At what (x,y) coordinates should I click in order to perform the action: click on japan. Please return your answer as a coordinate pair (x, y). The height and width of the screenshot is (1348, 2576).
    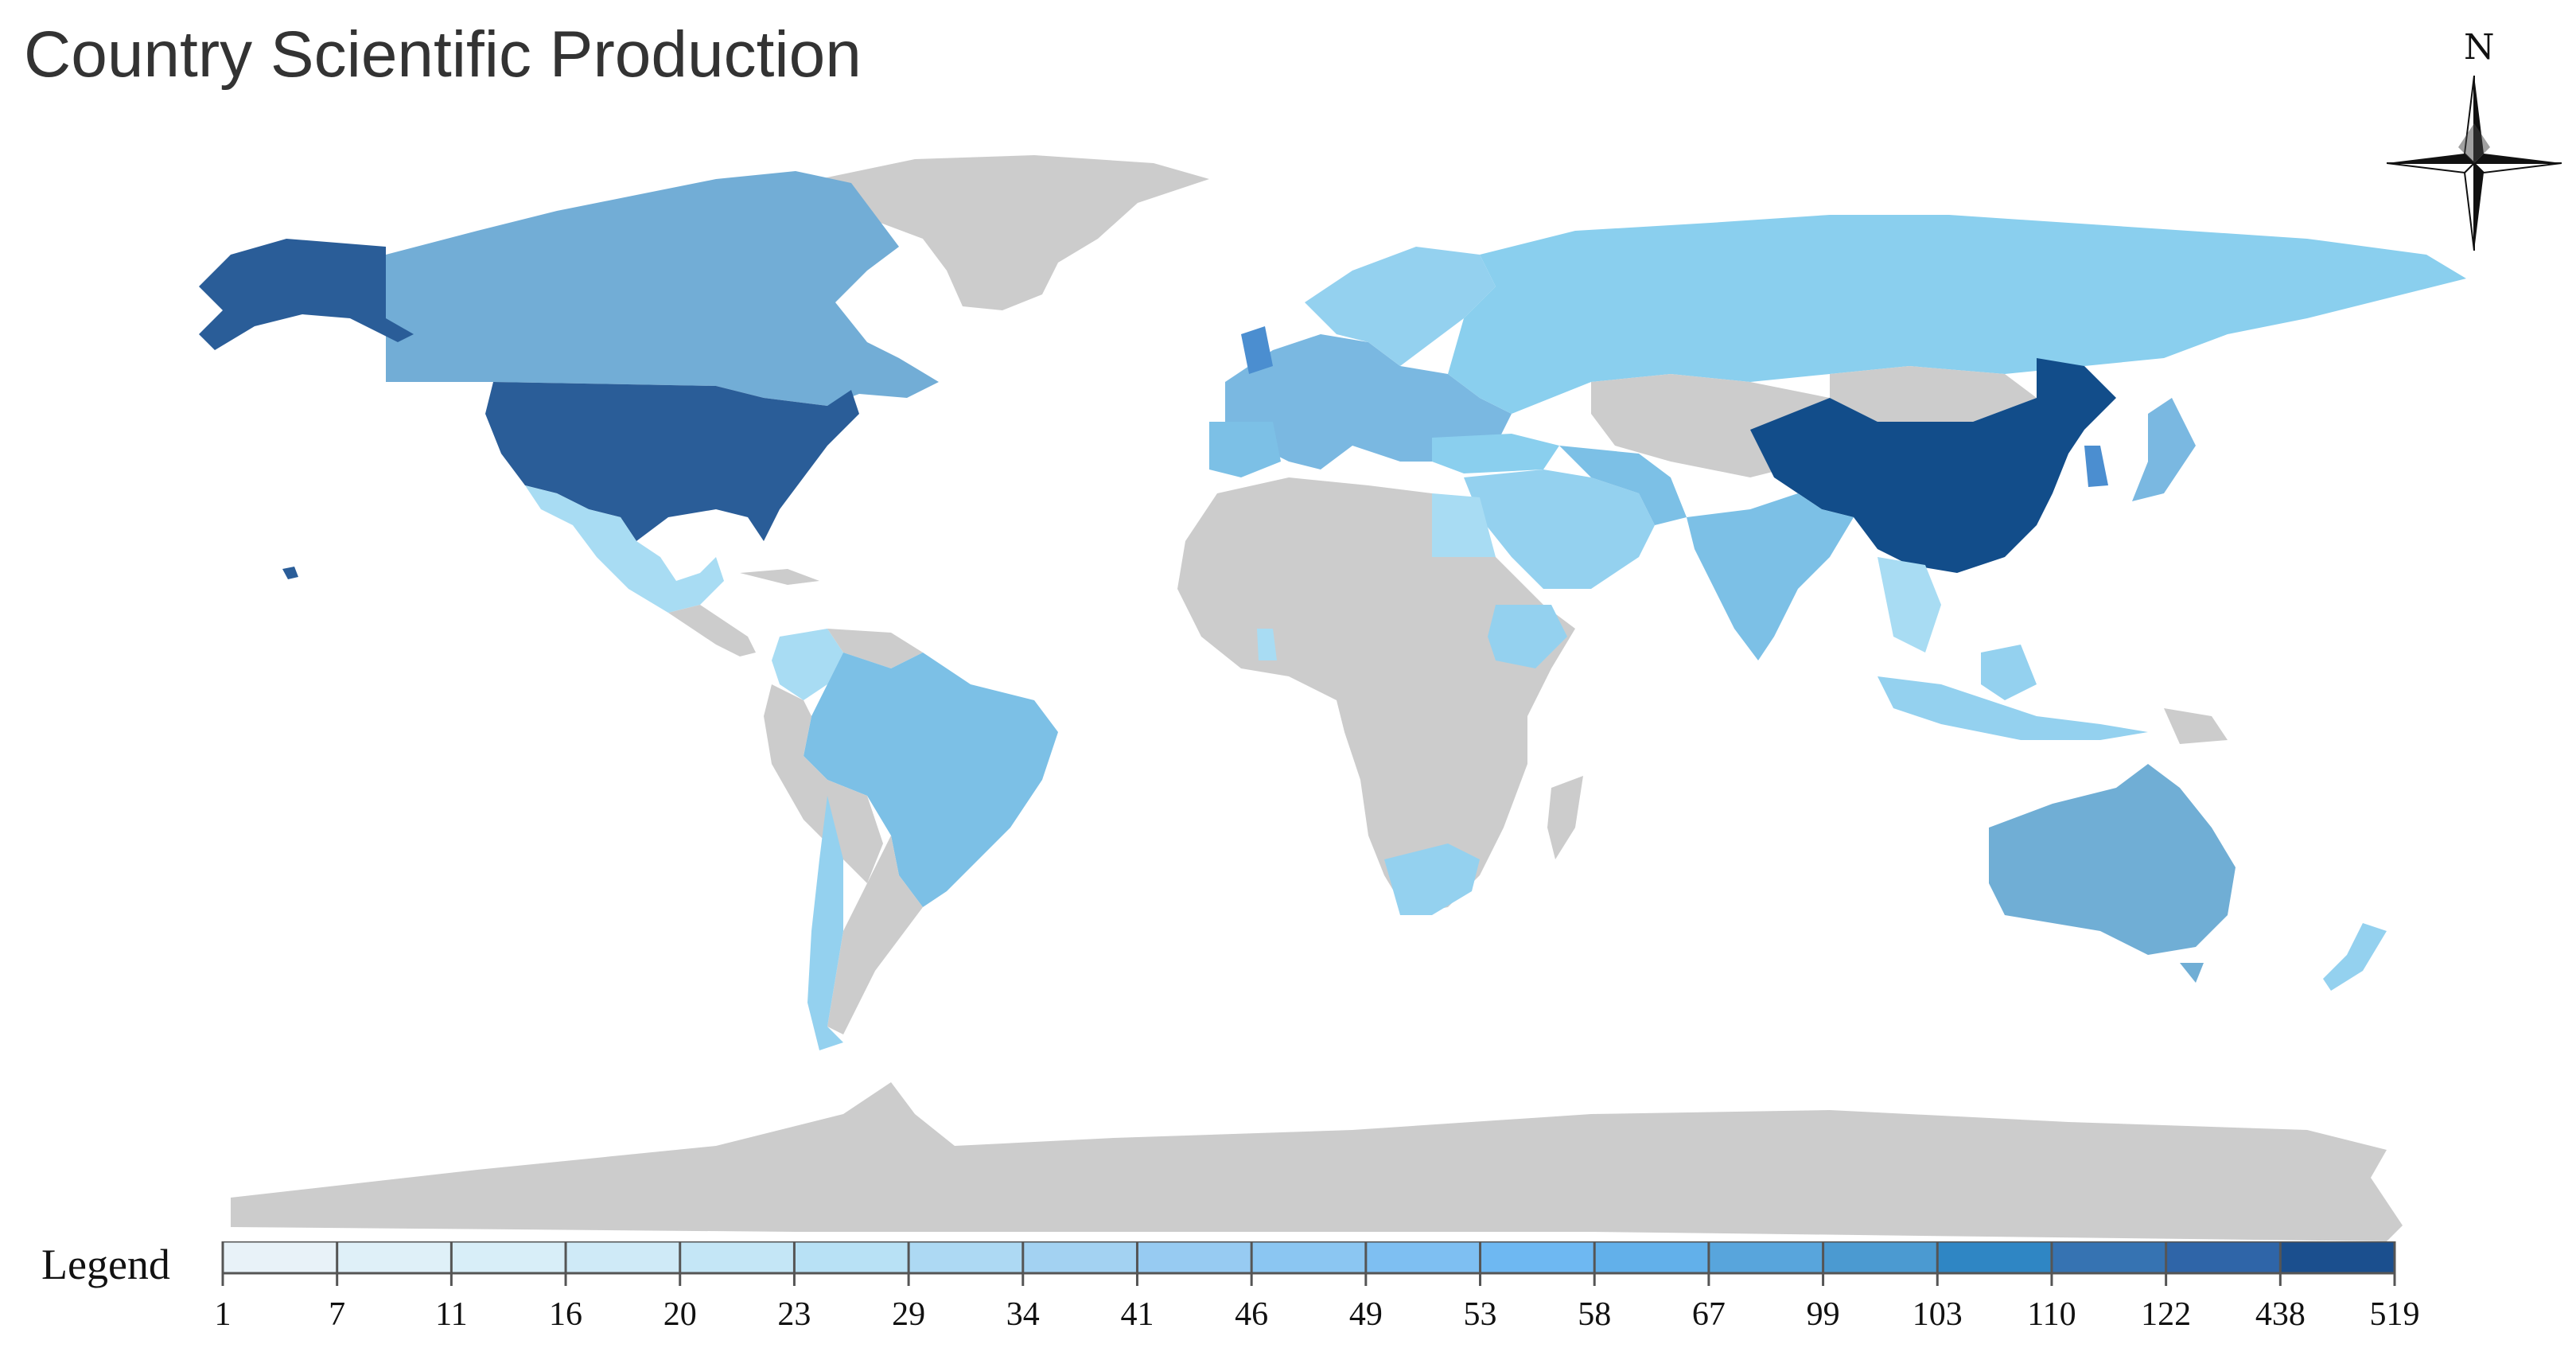
    Looking at the image, I should click on (2164, 449).